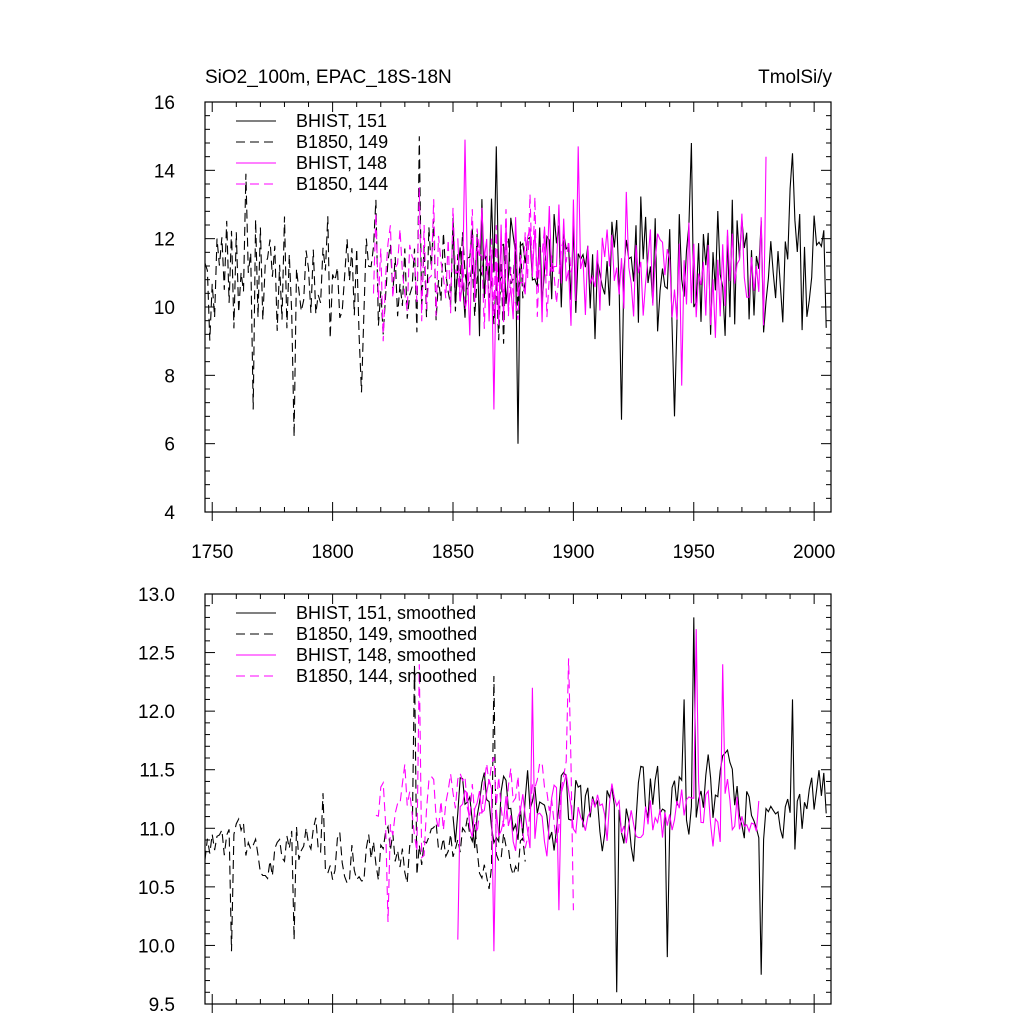 This screenshot has width=1024, height=1024. Describe the element at coordinates (157, 771) in the screenshot. I see `y-tick-label: 11.5` at that location.